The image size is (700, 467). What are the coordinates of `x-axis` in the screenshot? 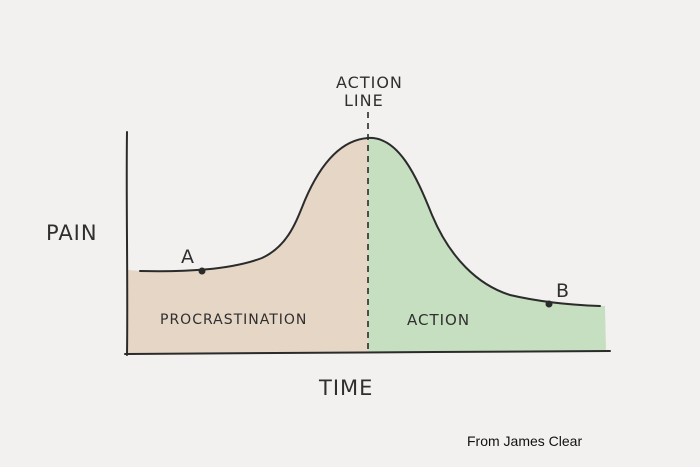 It's located at (367, 352).